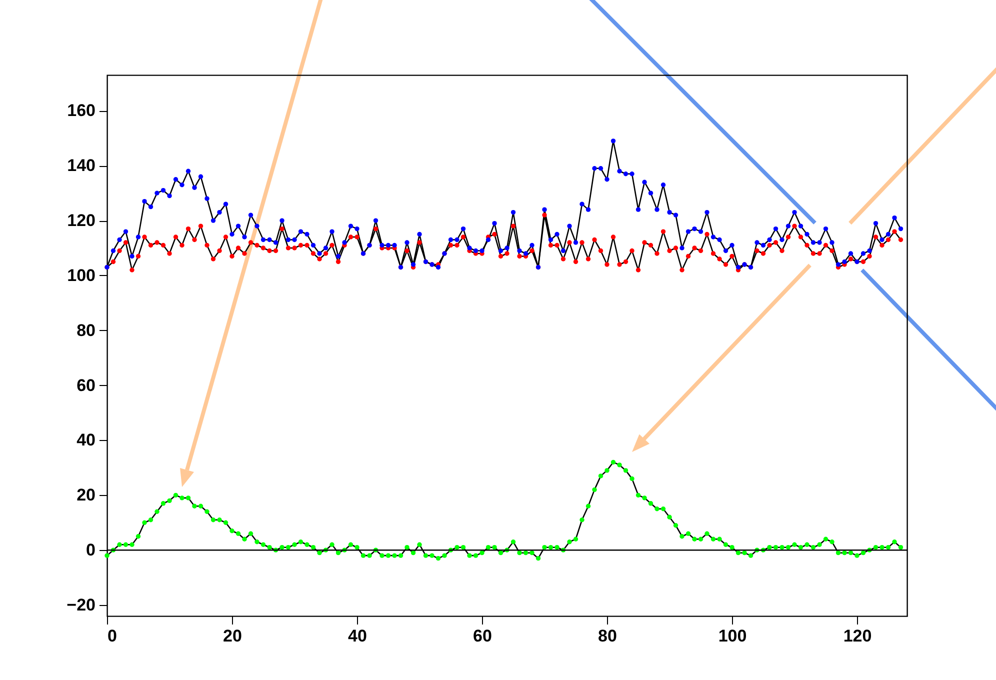 This screenshot has height=680, width=996. What do you see at coordinates (357, 636) in the screenshot?
I see `x-tick-label: 40` at bounding box center [357, 636].